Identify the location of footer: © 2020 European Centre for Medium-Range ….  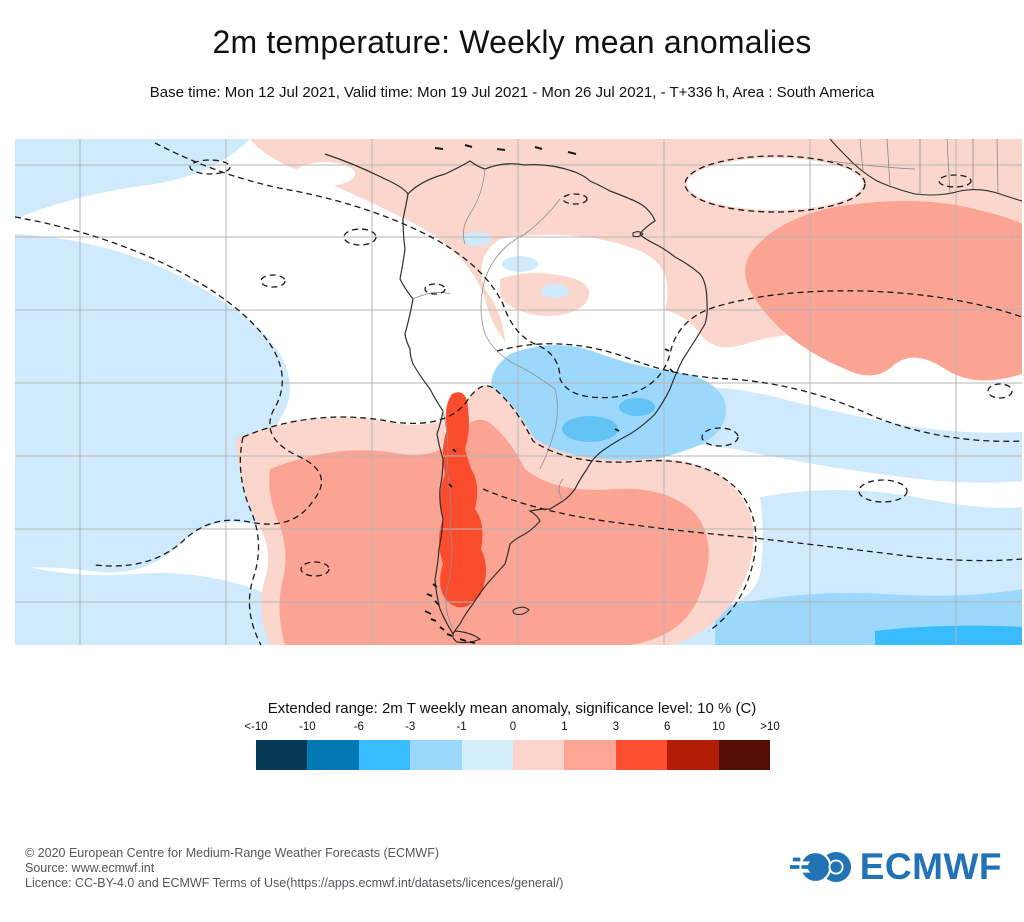
(294, 868).